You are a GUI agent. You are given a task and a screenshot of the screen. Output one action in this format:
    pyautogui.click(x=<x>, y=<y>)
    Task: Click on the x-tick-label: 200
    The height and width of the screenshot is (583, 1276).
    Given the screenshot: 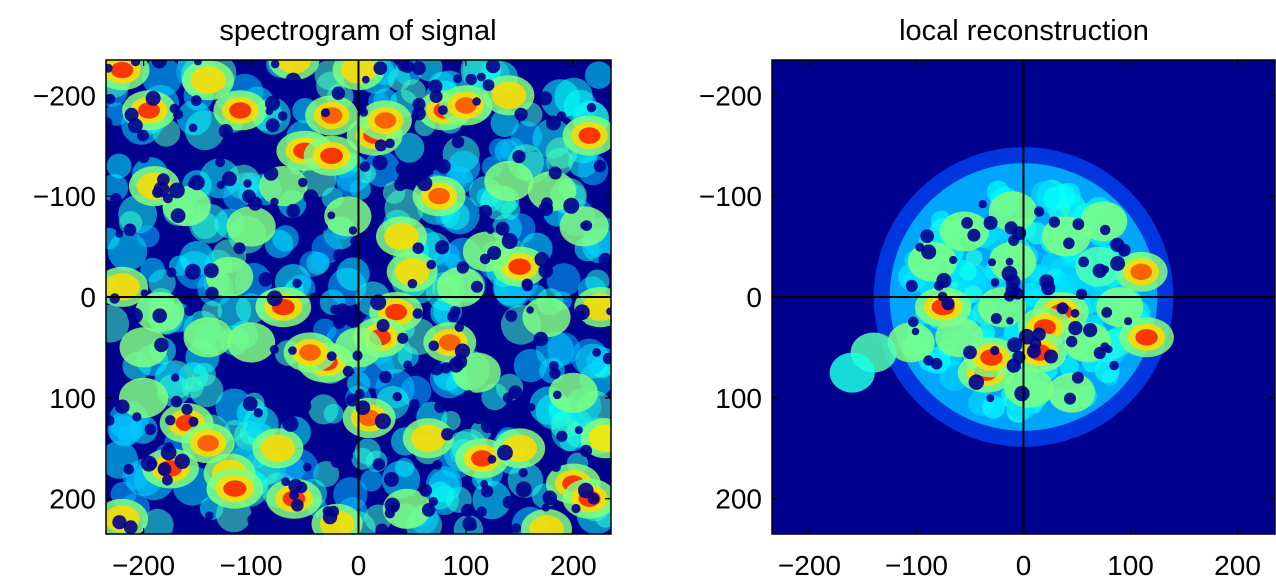 What is the action you would take?
    pyautogui.click(x=573, y=565)
    